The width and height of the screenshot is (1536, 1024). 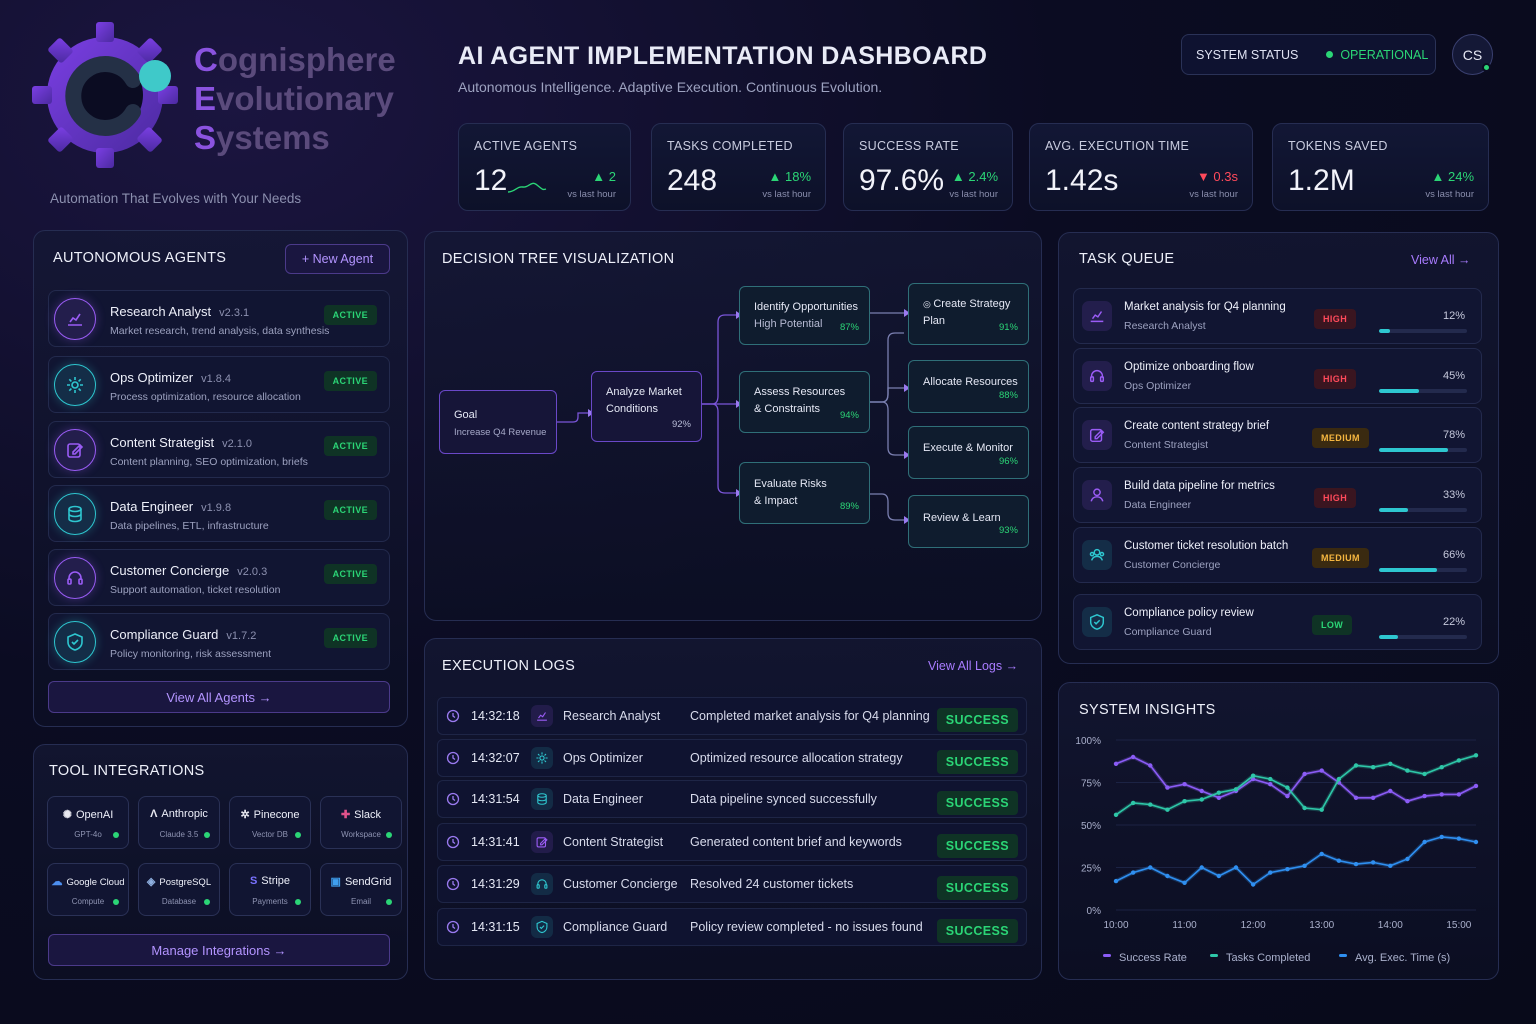 I want to click on tree-node-assess-resources: Assess Resources & Constraints 94%, so click(x=804, y=402).